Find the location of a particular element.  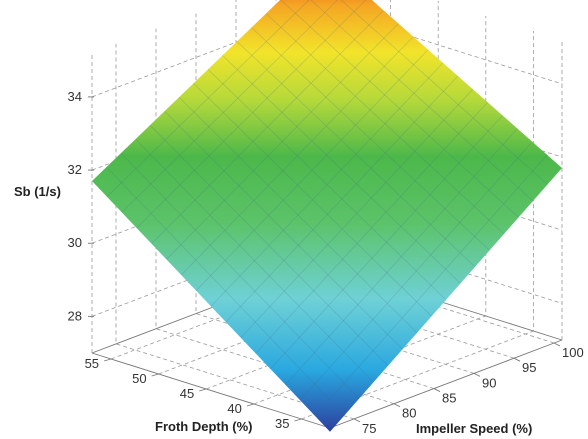

z-tick-label: 32 is located at coordinates (75, 169).